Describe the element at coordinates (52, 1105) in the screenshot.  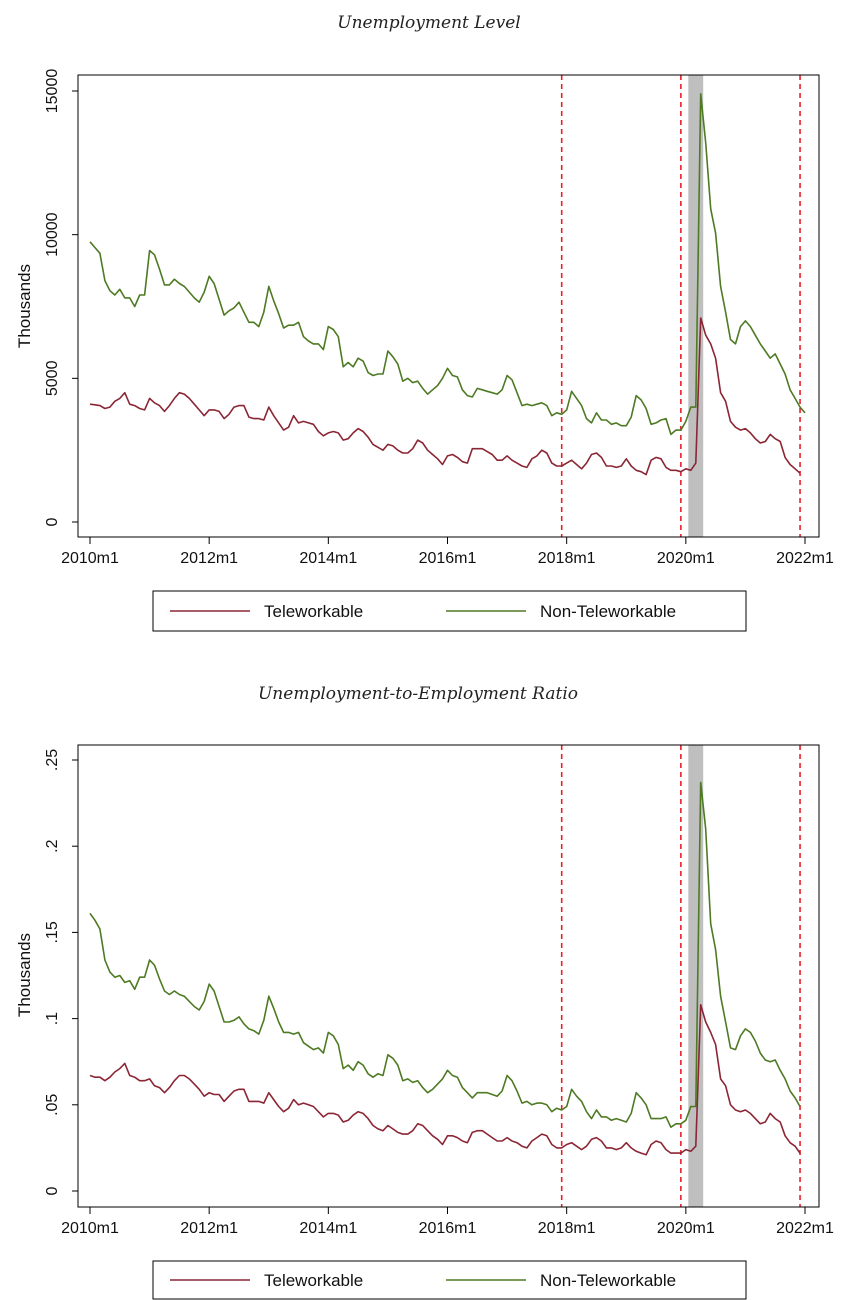
I see `y-tick-label: .05` at that location.